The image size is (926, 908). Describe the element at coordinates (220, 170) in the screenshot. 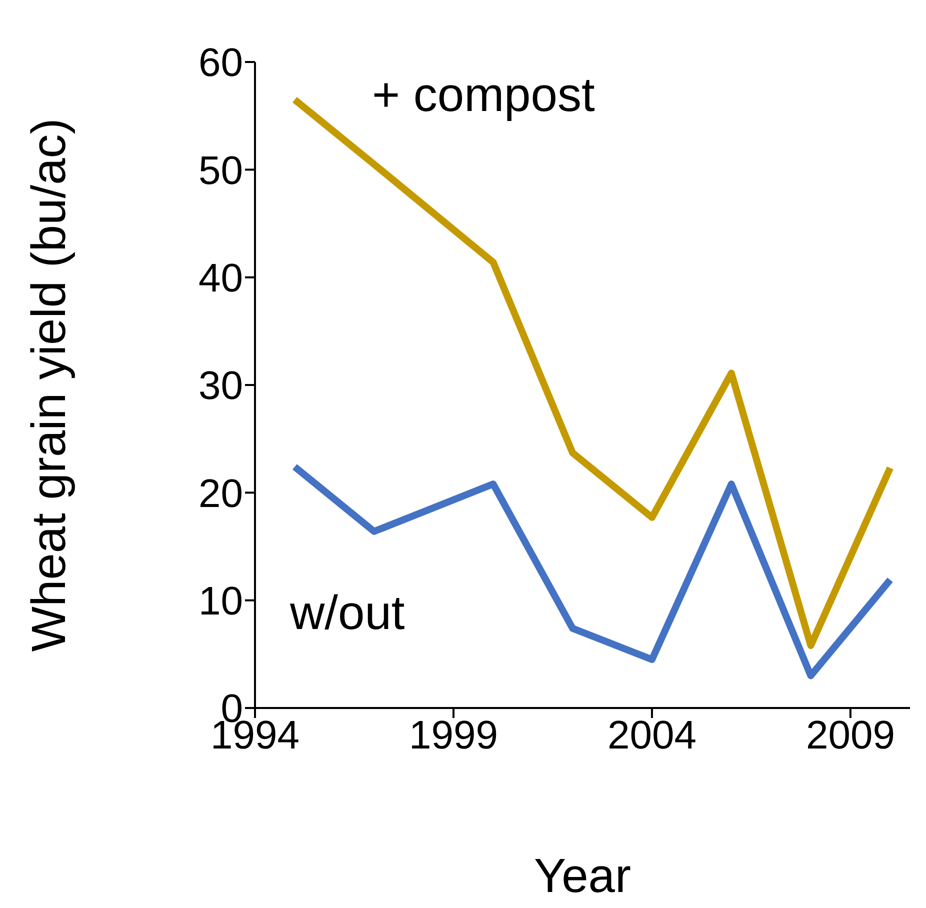

I see `y-tick-label: 50` at that location.